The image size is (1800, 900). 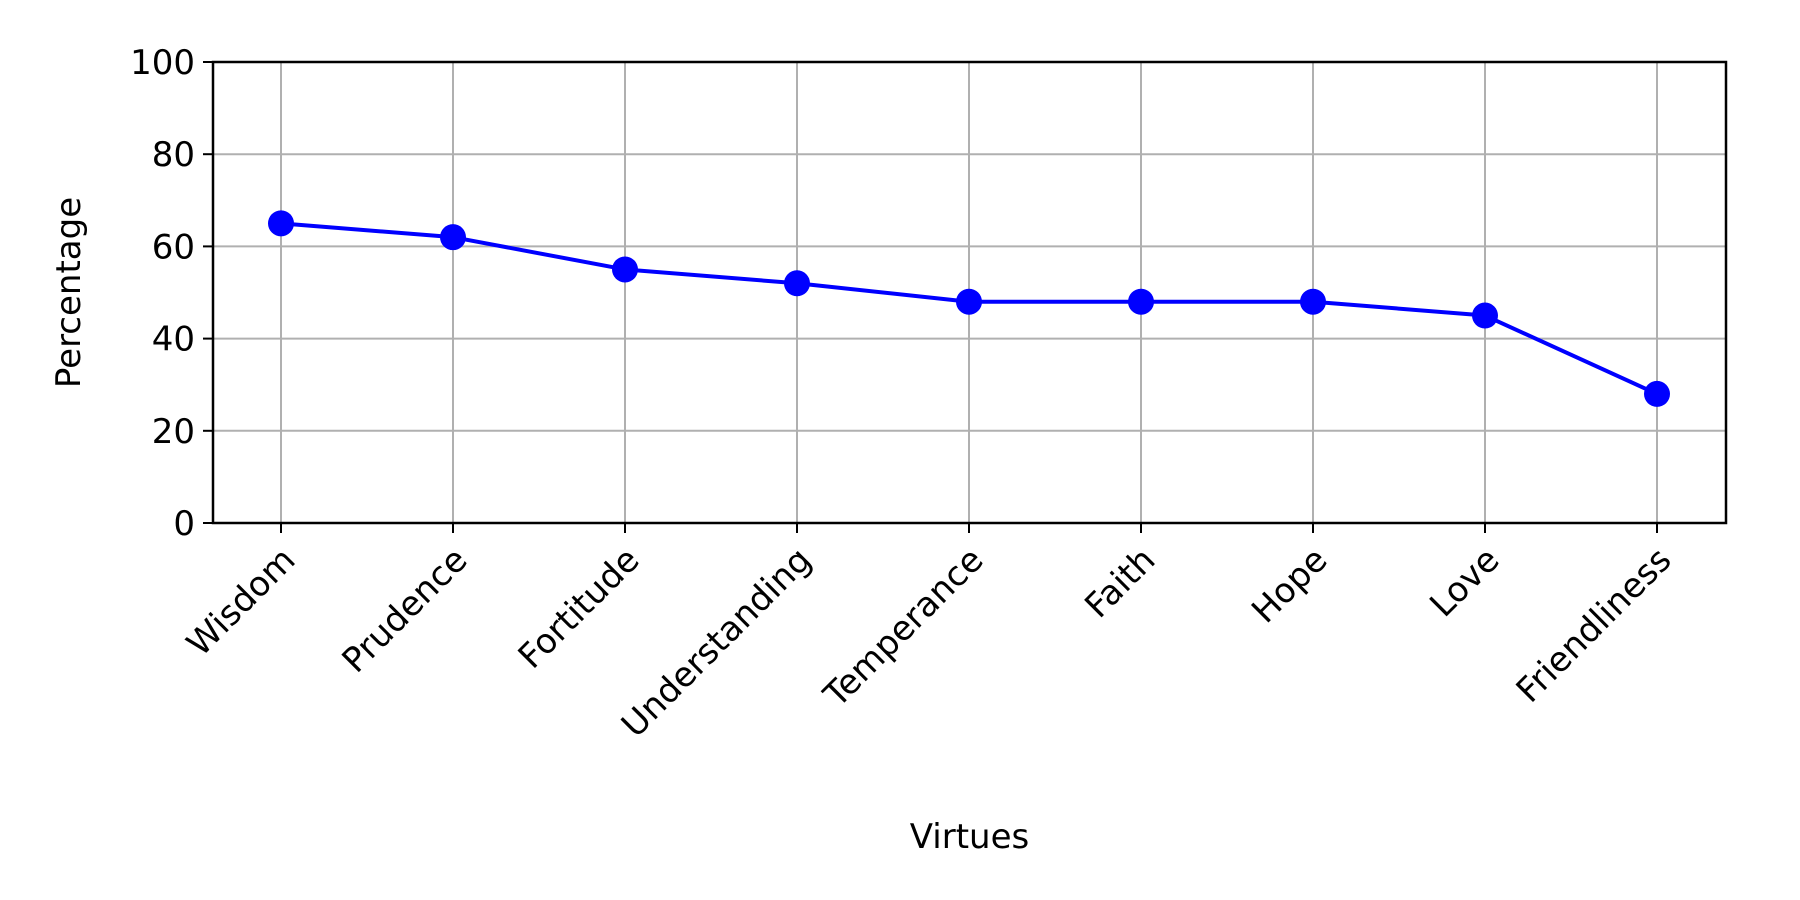 What do you see at coordinates (173, 340) in the screenshot?
I see `y-tick-label: 40` at bounding box center [173, 340].